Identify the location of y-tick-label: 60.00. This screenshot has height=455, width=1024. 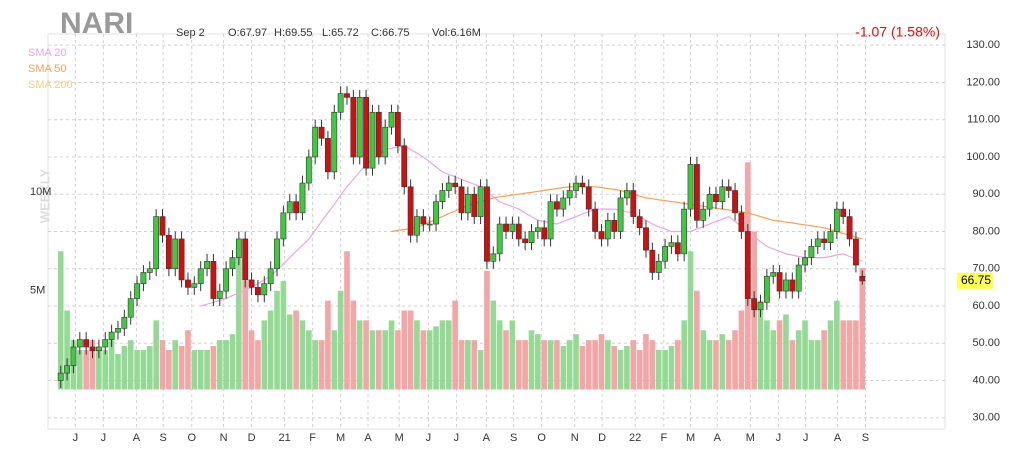
(986, 306).